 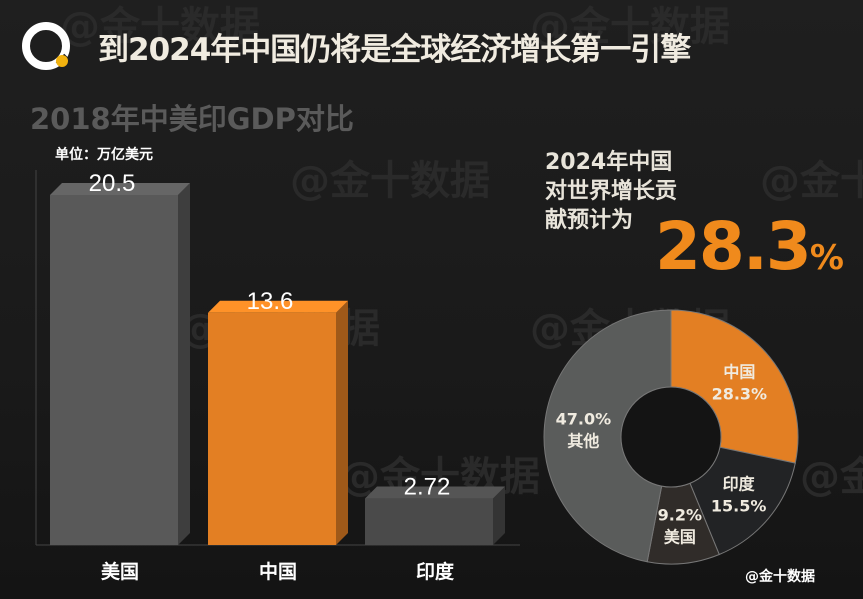 I want to click on slice-value: 47.0%, so click(x=584, y=419).